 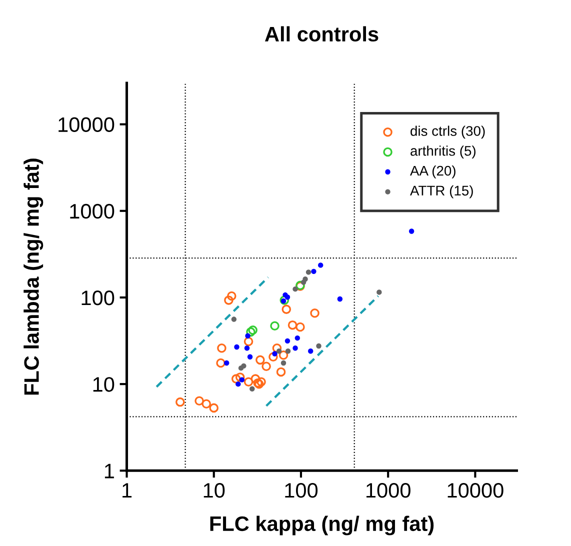 I want to click on x-tick-label: 1000, so click(x=388, y=490).